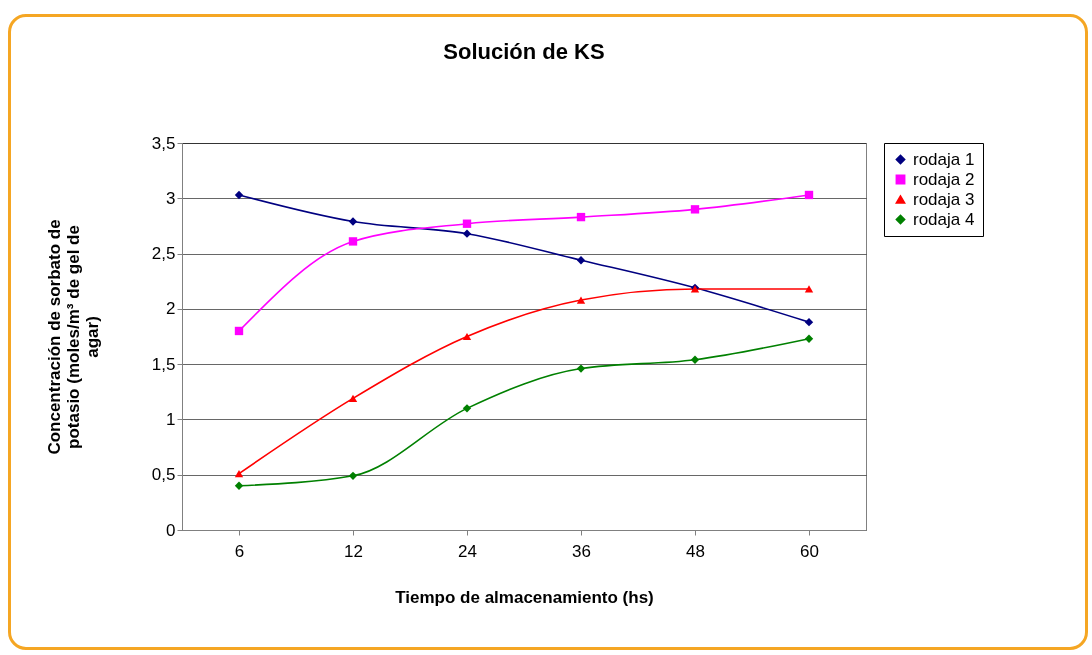 This screenshot has width=1092, height=655. Describe the element at coordinates (944, 199) in the screenshot. I see `legend-label: rodaja 3` at that location.